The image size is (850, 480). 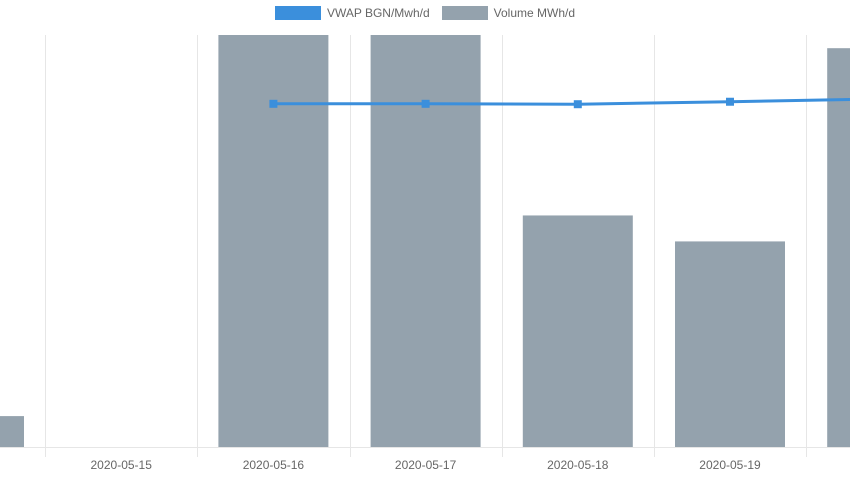 I want to click on legend-item-vwap: VWAP BGN/Mwh/d, so click(x=352, y=13).